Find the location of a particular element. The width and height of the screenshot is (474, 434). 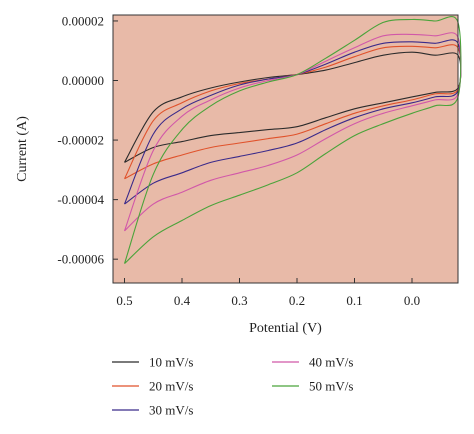

x-tick-label: 0.2 is located at coordinates (297, 300).